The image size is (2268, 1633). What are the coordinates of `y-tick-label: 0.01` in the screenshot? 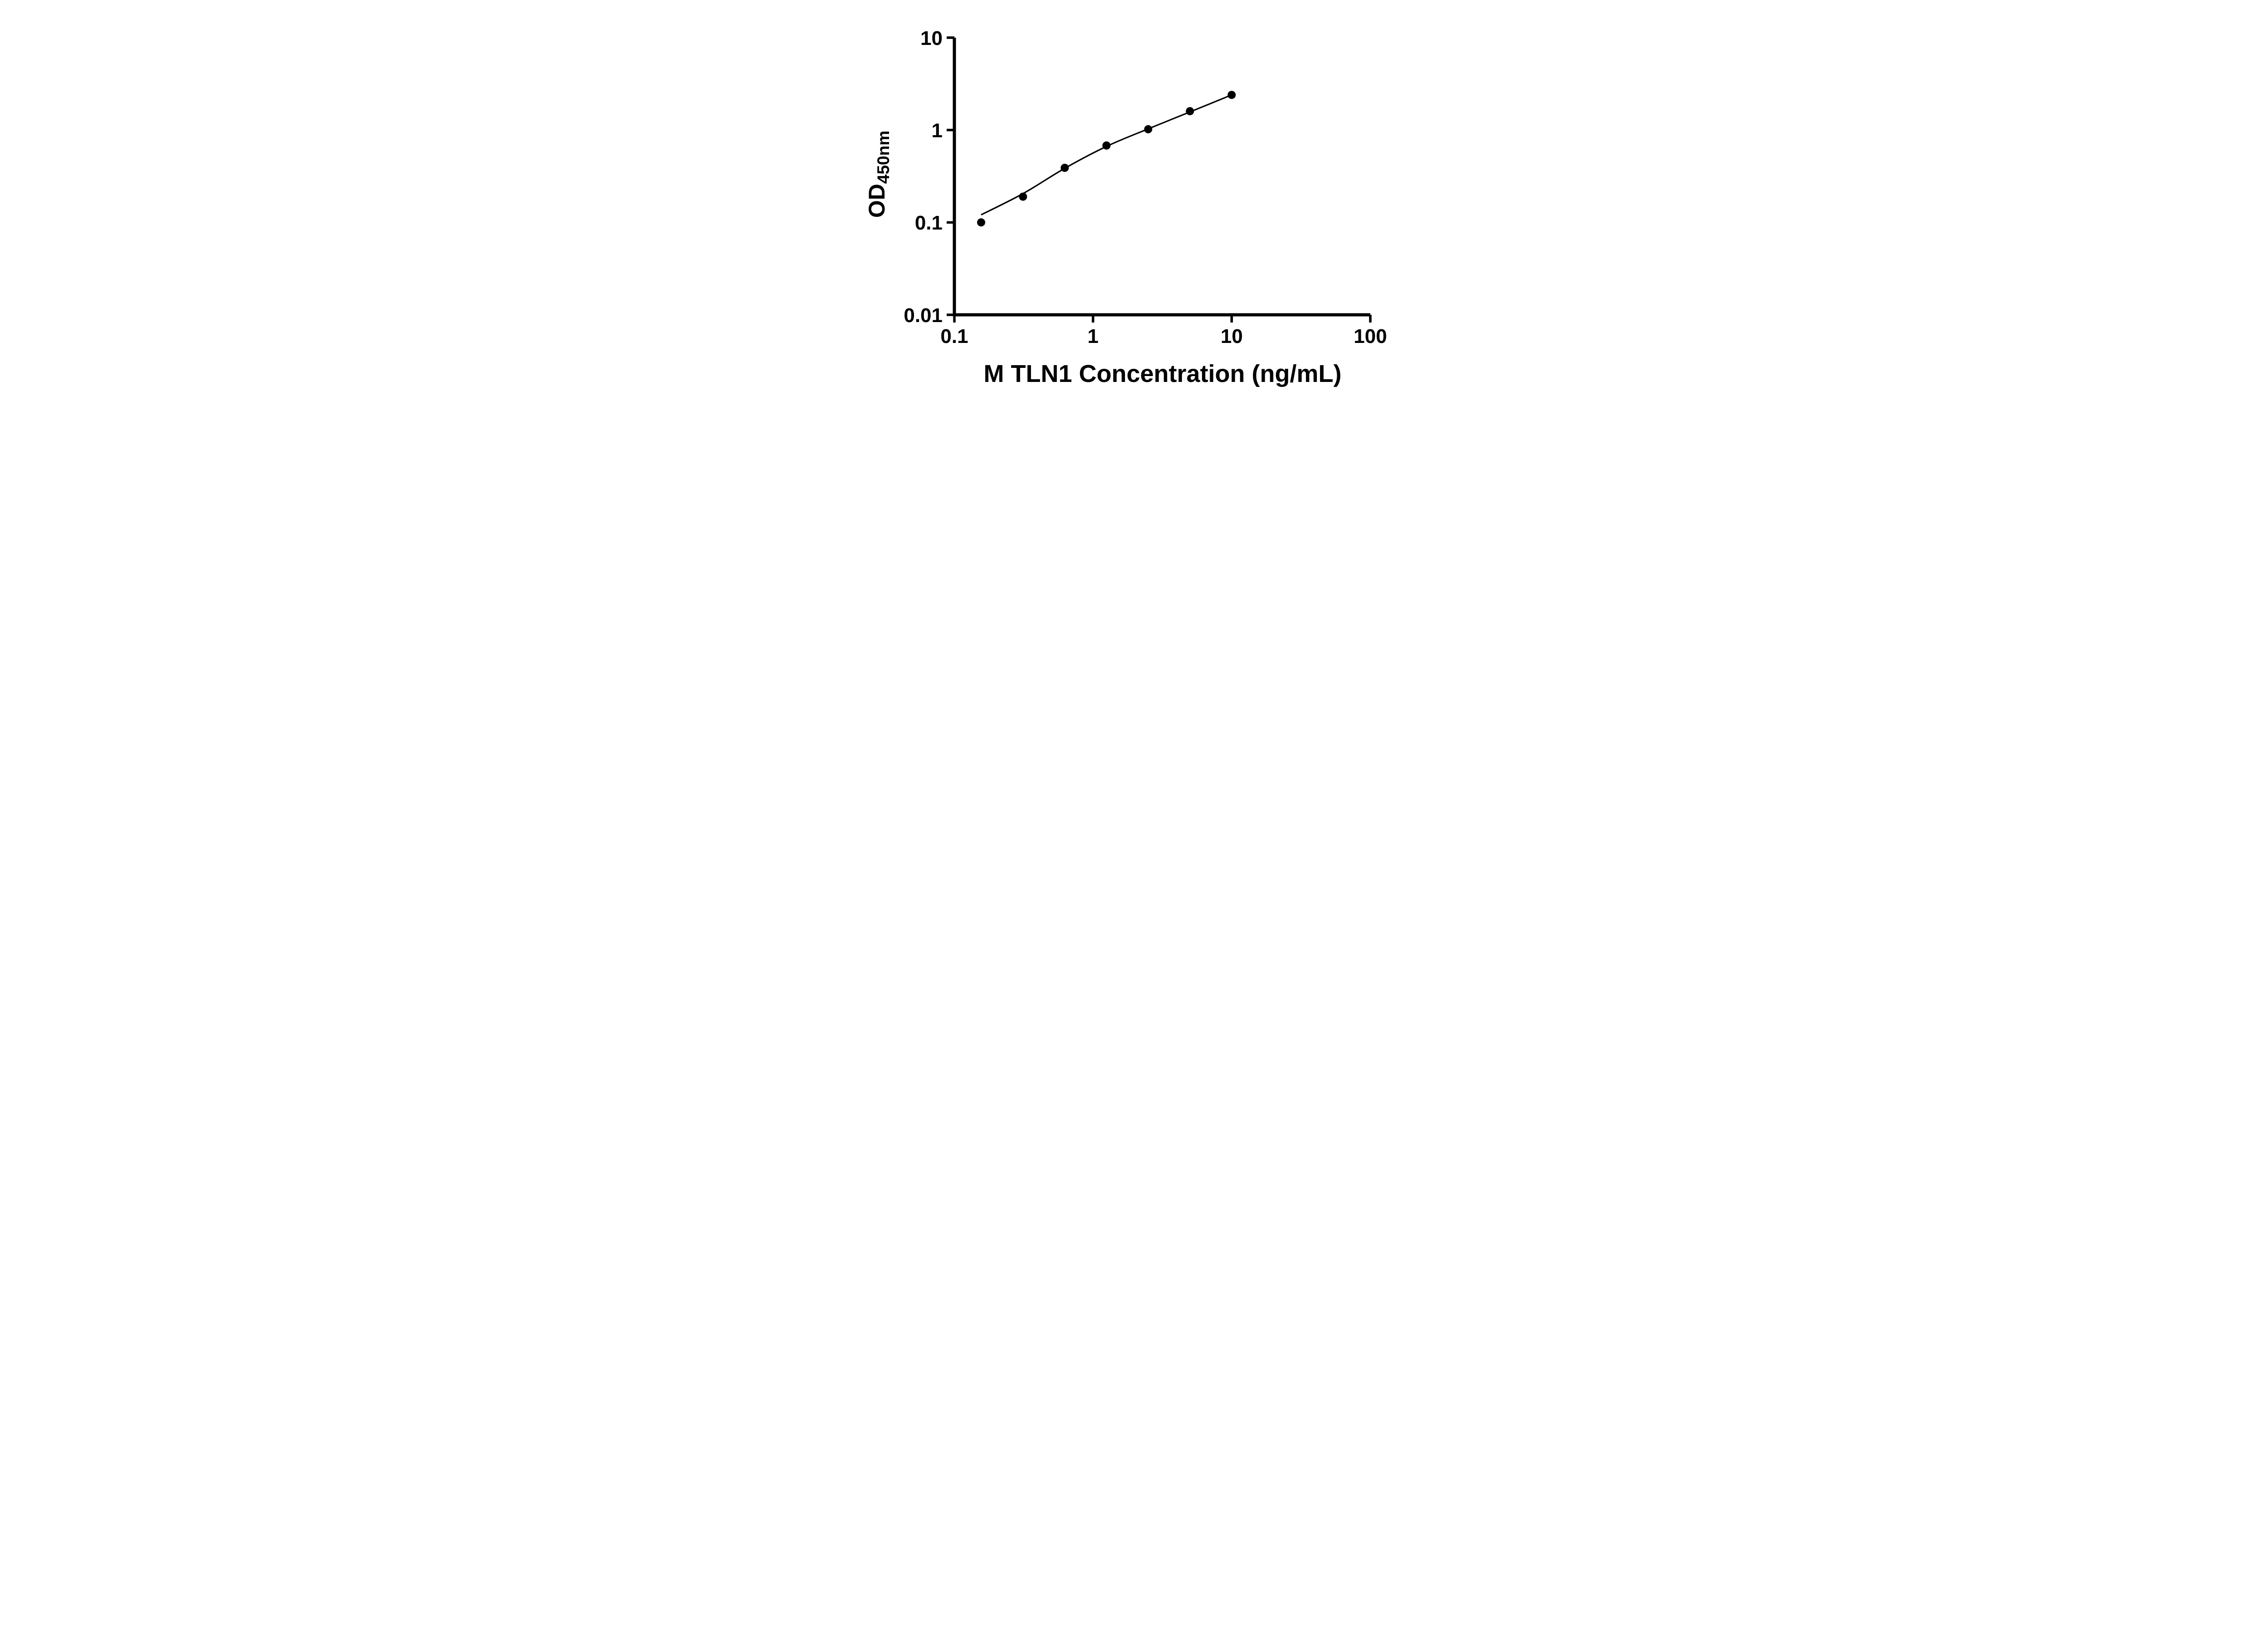 It's located at (924, 315).